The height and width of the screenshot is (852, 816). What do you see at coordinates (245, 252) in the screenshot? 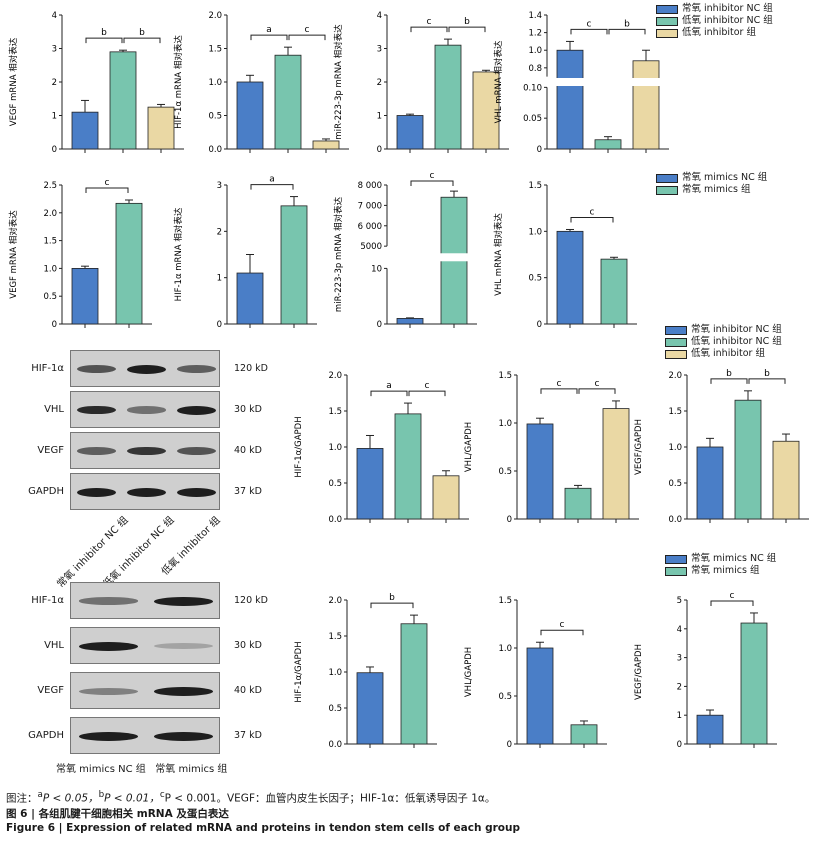
I see `chart-hif1a-mrna-mimics: HIF-1α mRNA 相对表达 0 1 2 3 a` at bounding box center [245, 252].